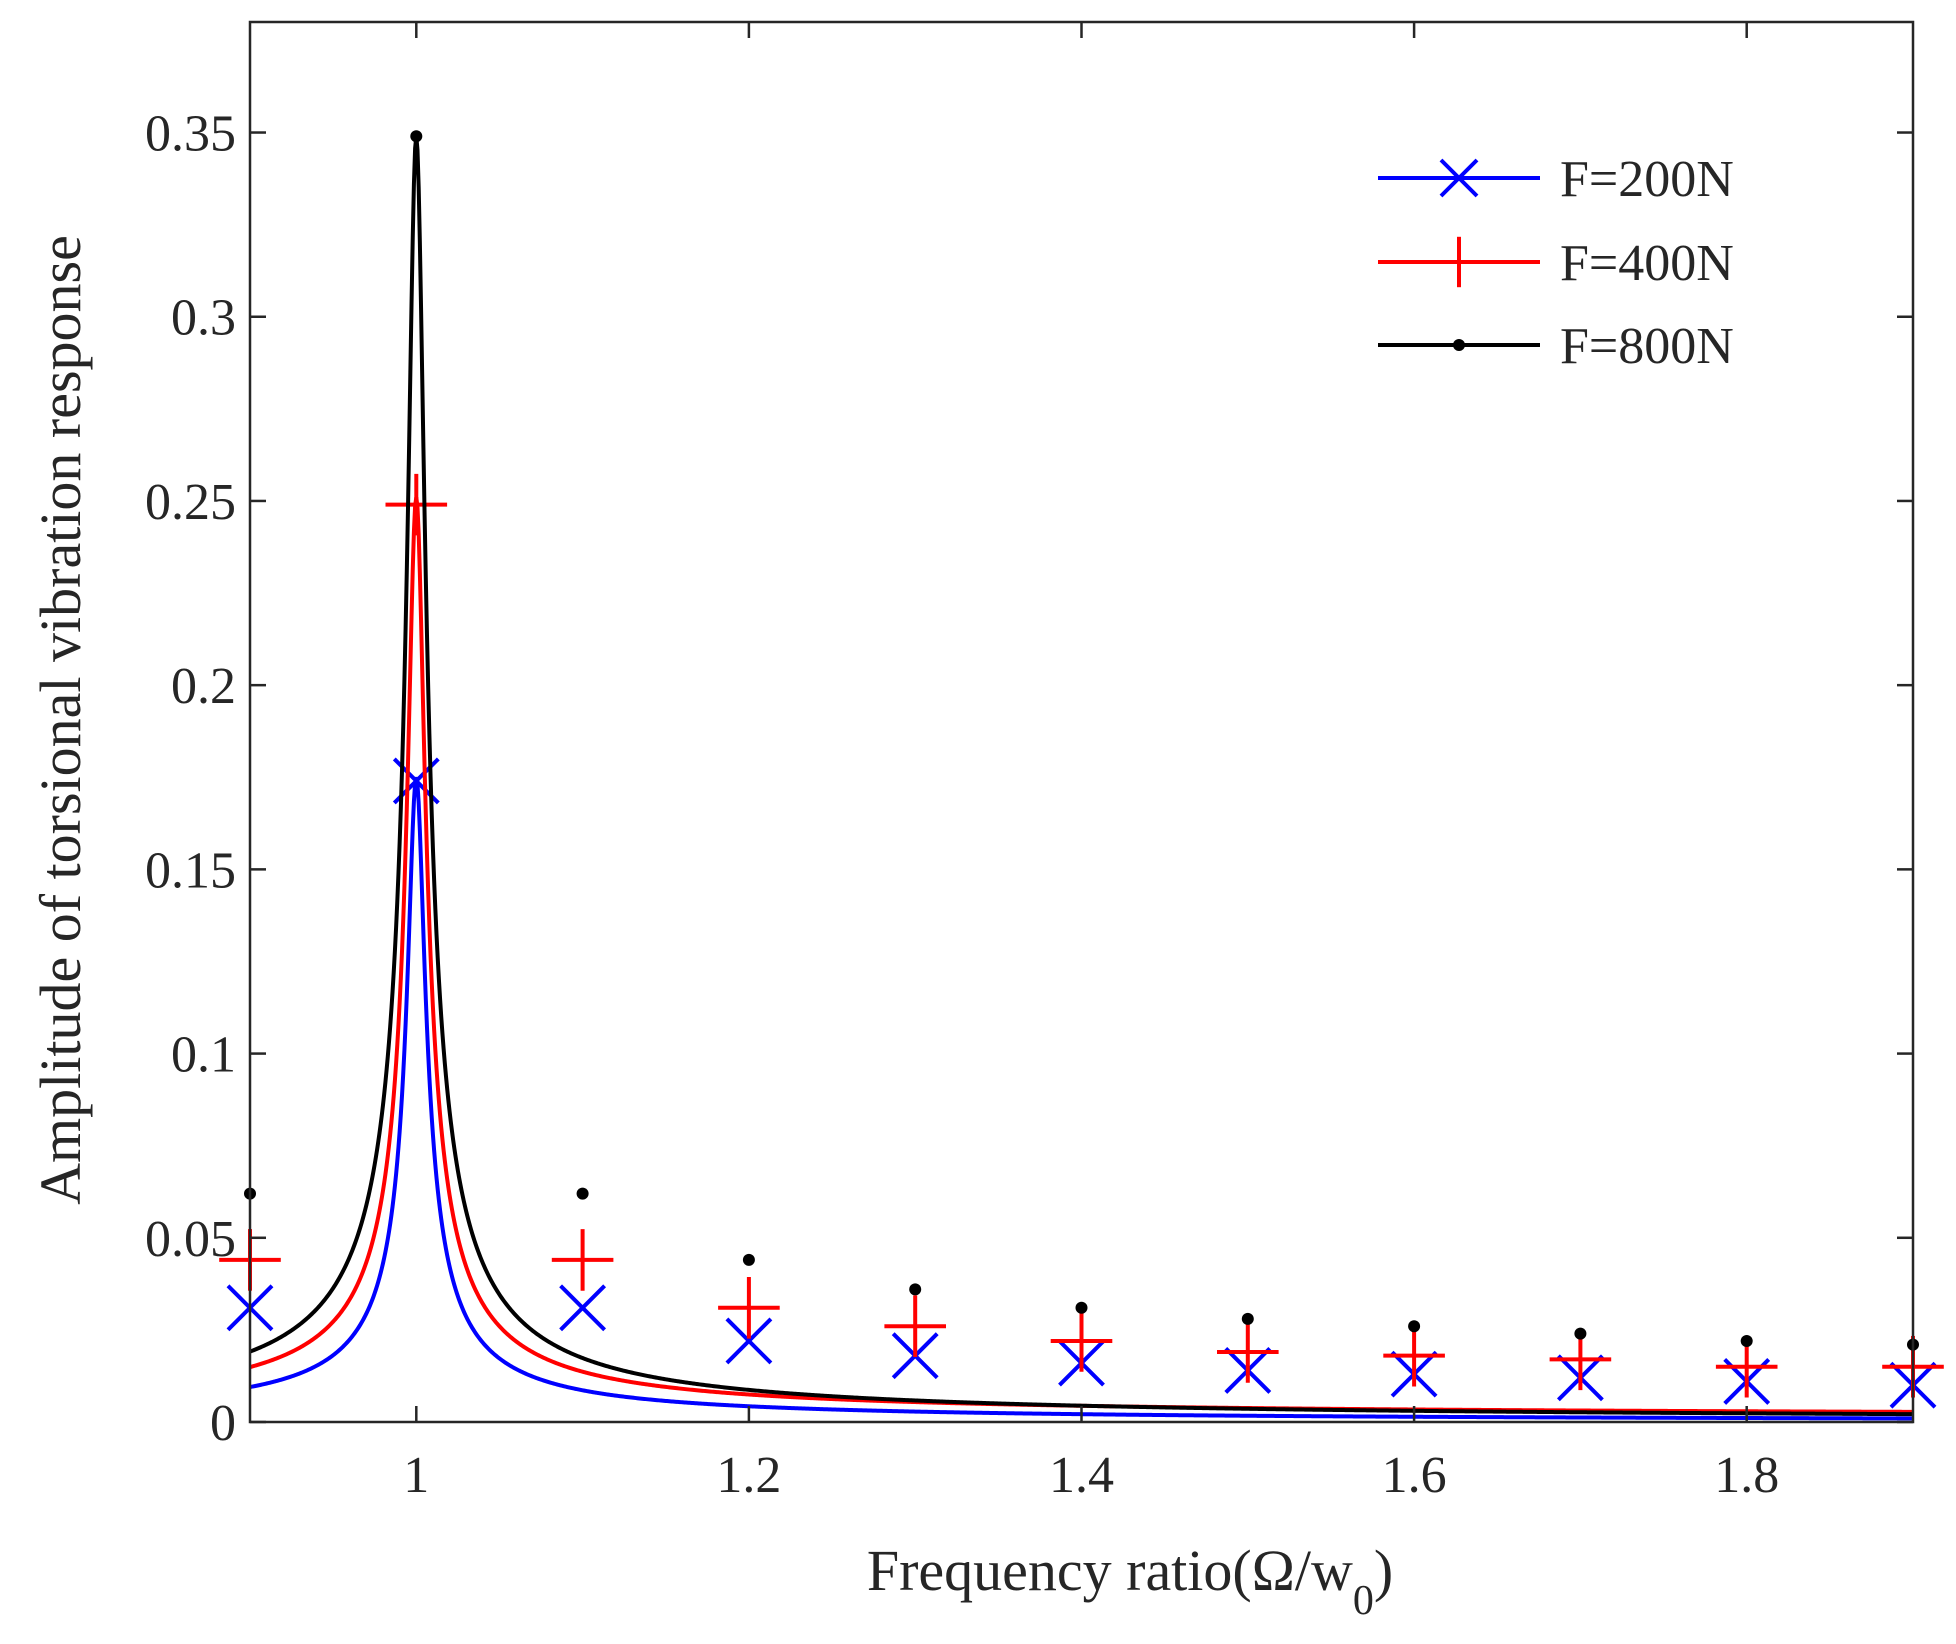  Describe the element at coordinates (748, 1475) in the screenshot. I see `x-tick-label: 1.2` at that location.